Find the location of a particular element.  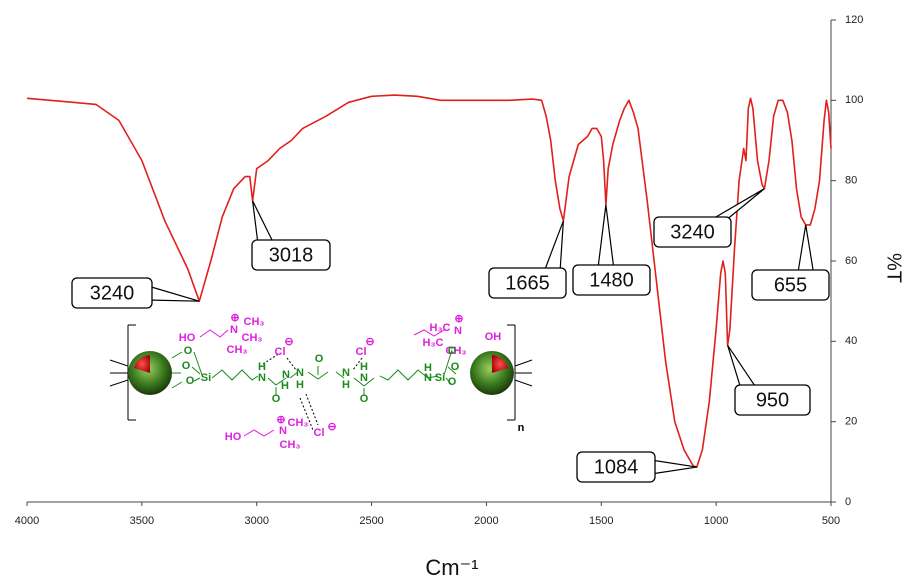

x-tick-label: 2500 is located at coordinates (371, 521).